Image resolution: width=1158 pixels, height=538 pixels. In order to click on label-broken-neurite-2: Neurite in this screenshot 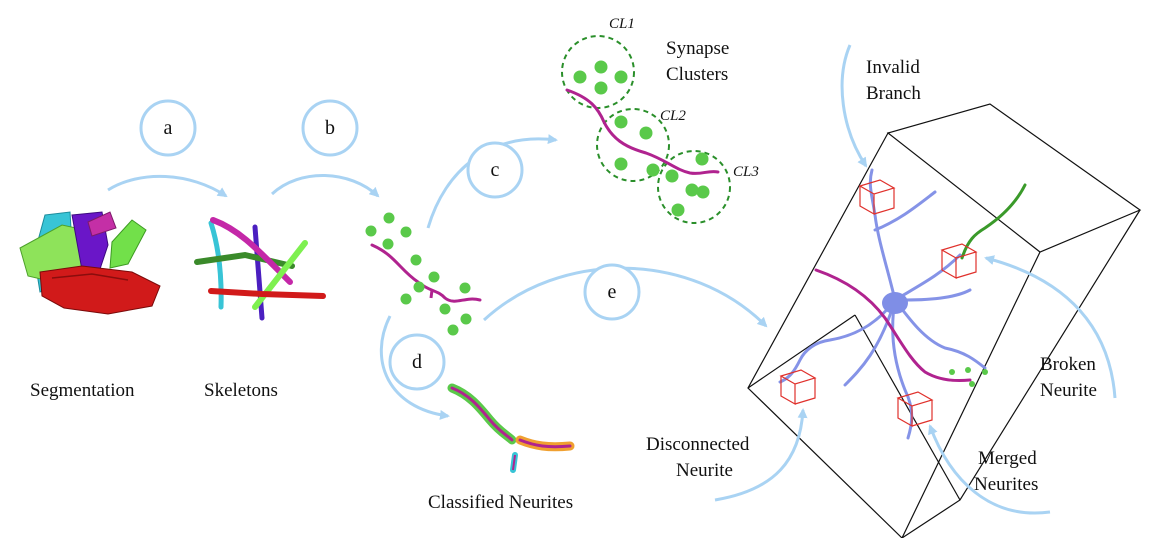, I will do `click(1068, 390)`.